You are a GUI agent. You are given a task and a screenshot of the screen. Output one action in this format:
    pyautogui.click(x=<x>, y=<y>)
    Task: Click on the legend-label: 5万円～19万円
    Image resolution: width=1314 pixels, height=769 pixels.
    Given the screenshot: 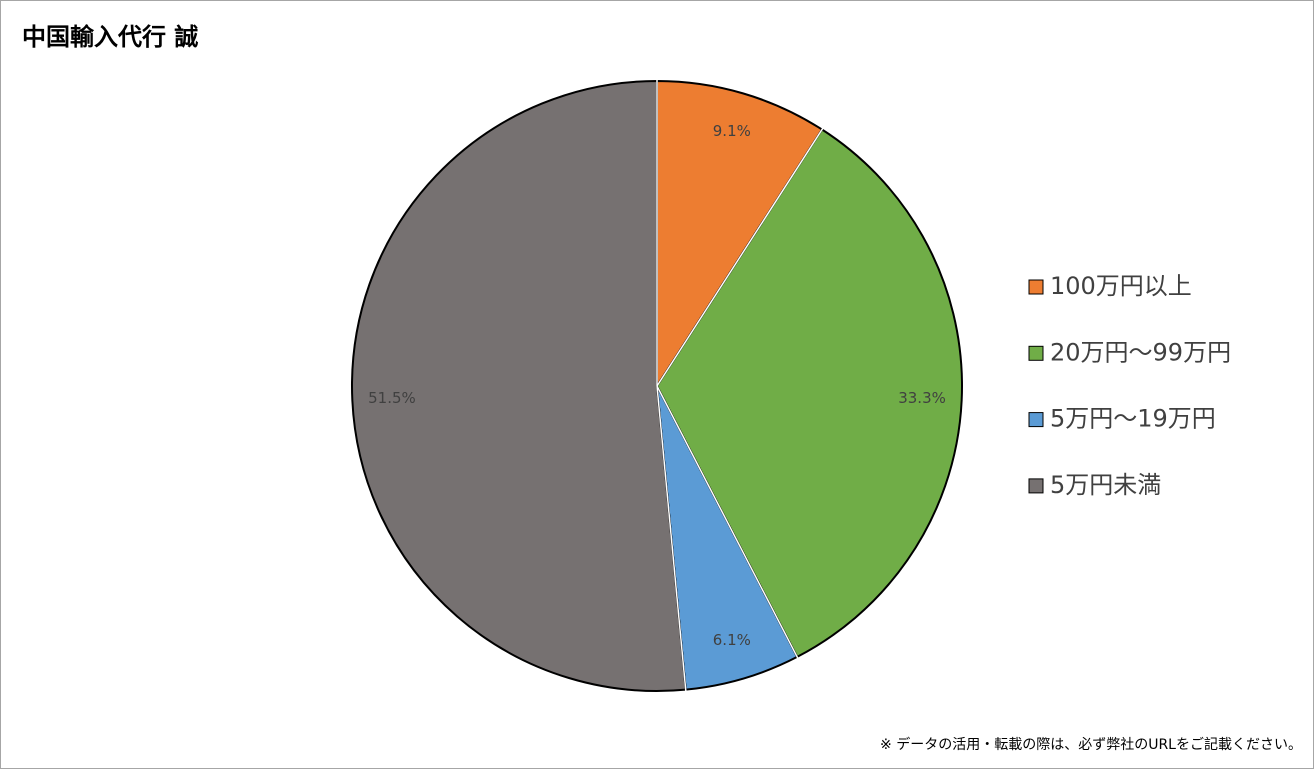 What is the action you would take?
    pyautogui.click(x=1133, y=419)
    